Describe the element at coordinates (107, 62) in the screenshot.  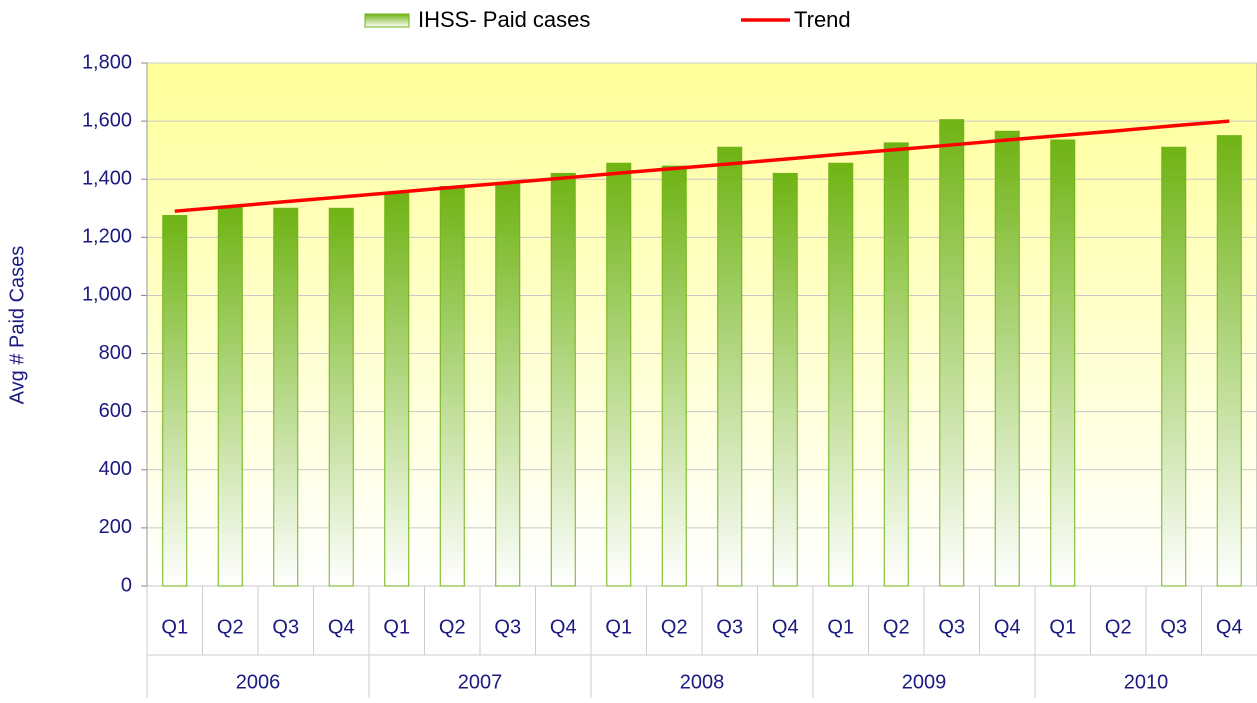
I see `y-tick-label: 1,800` at that location.